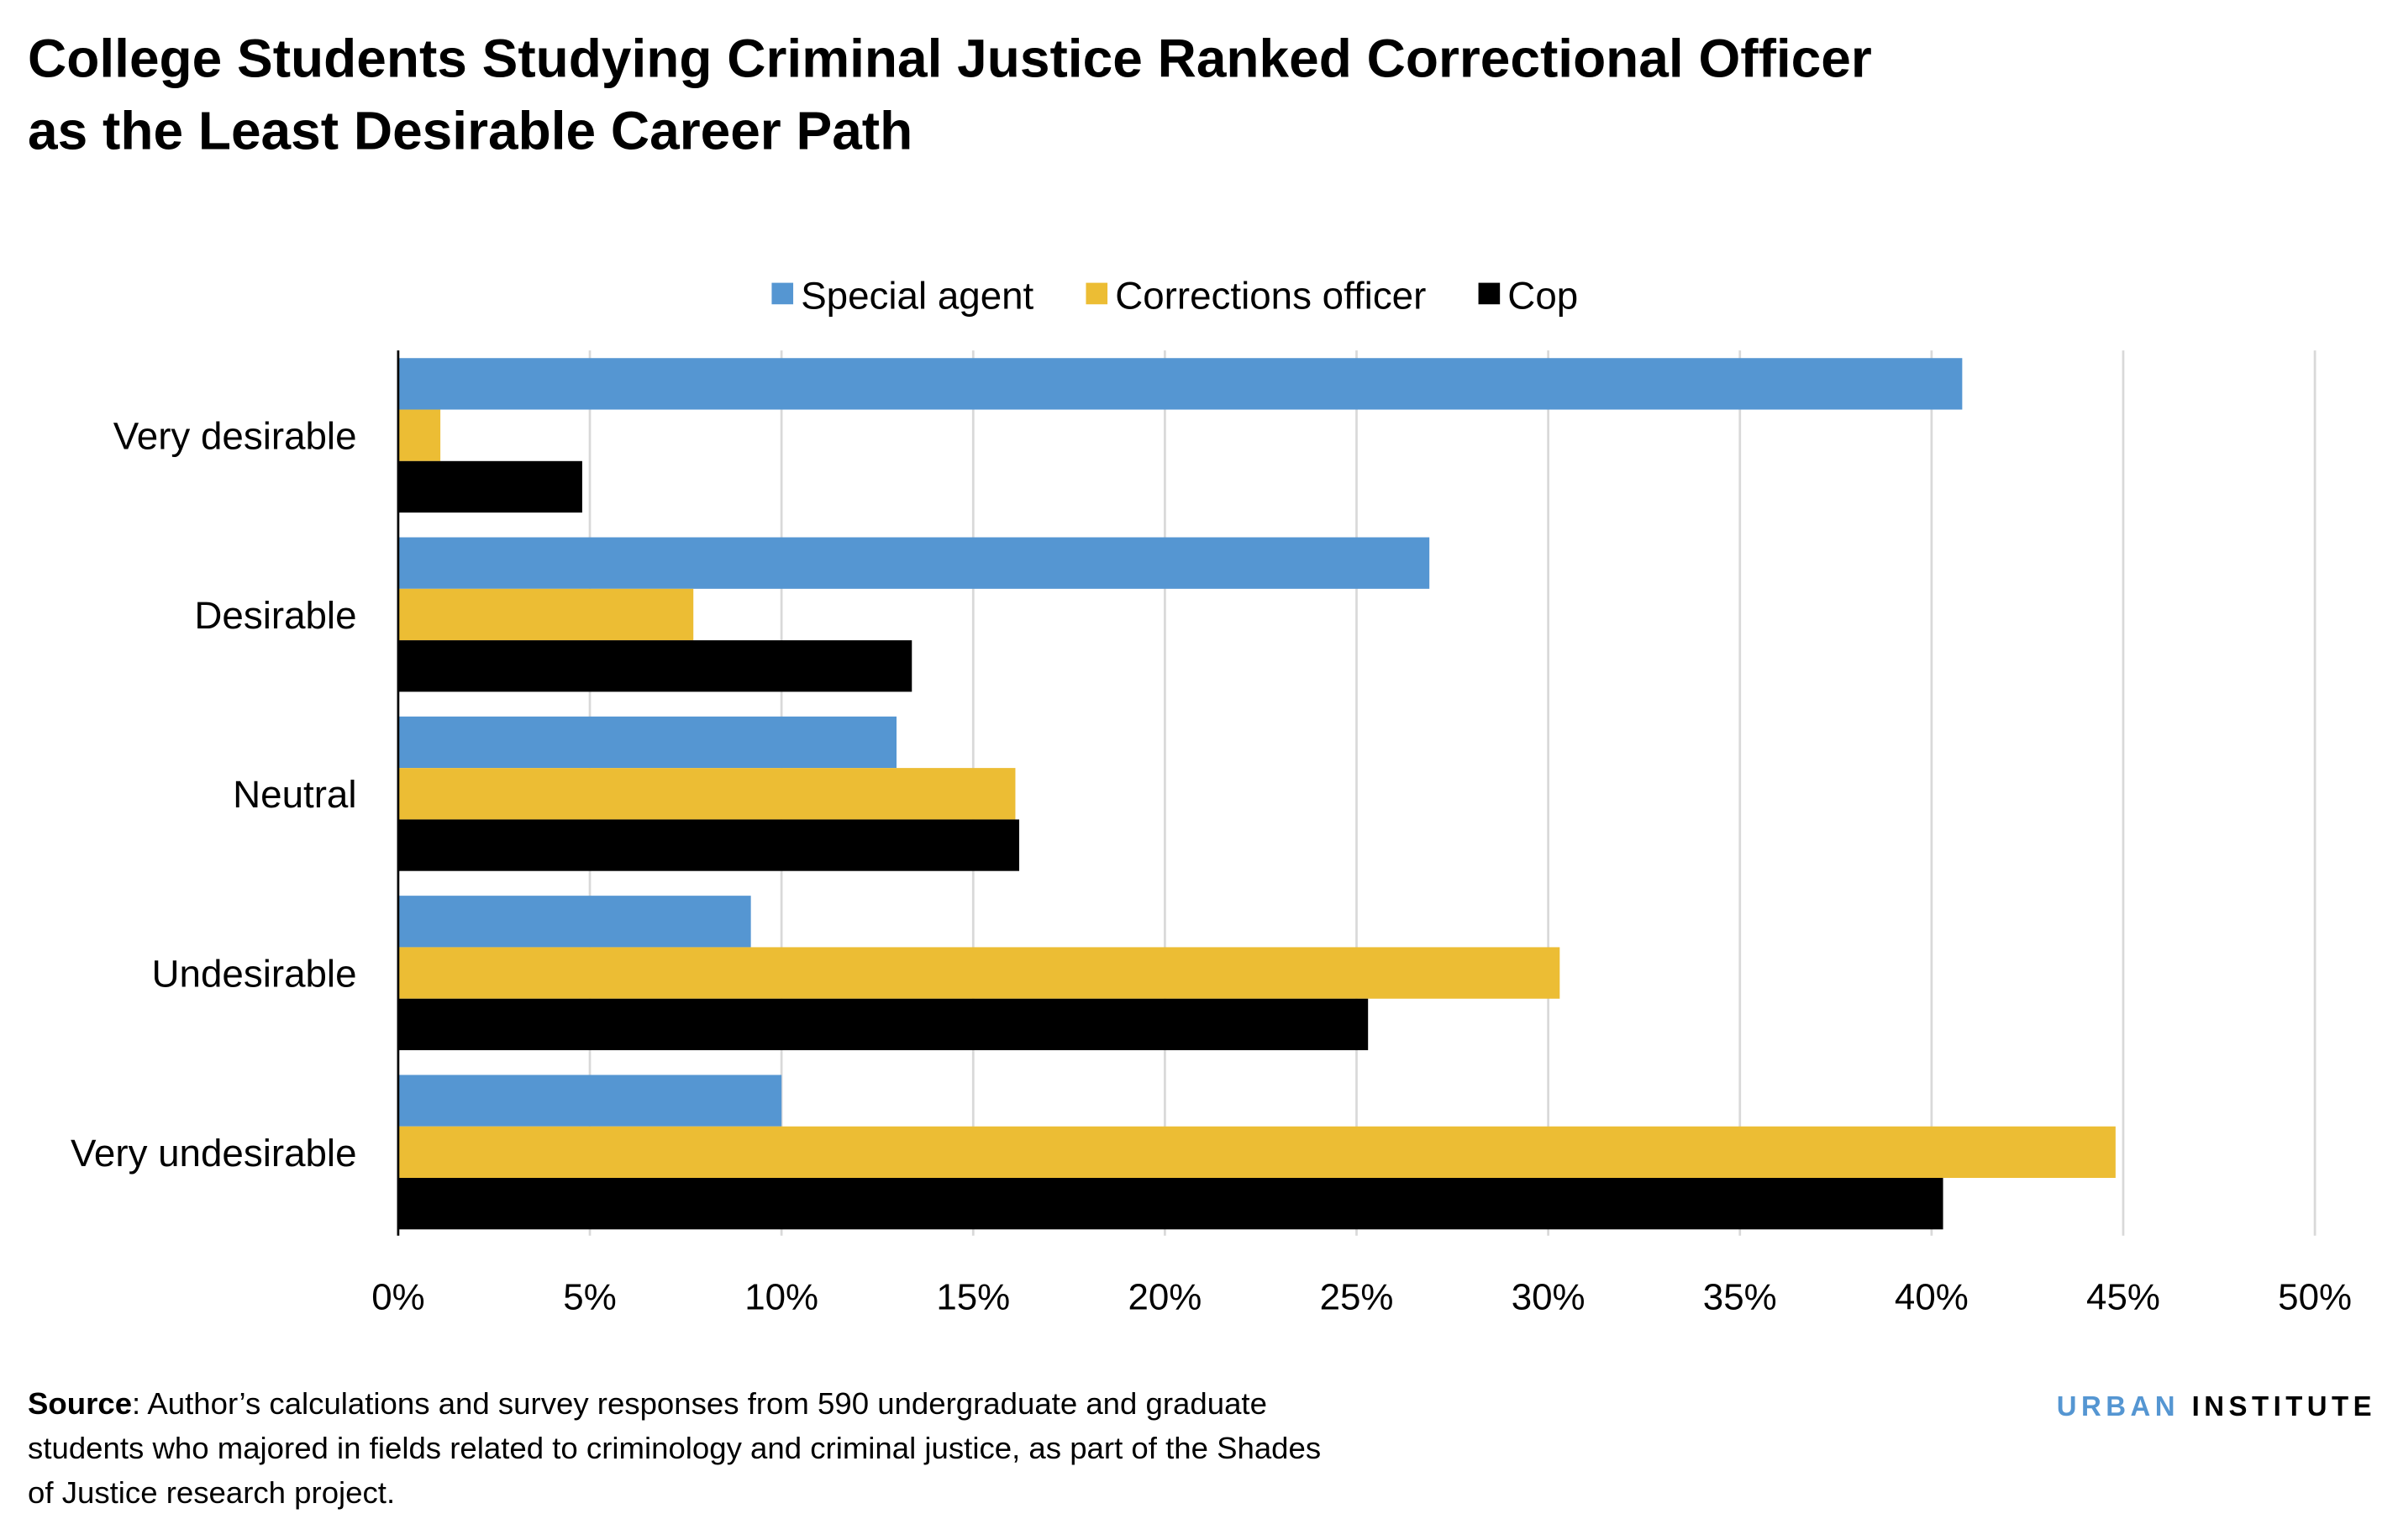 The height and width of the screenshot is (1540, 2398). What do you see at coordinates (2118, 1406) in the screenshot?
I see `logo-part-1: URBAN` at bounding box center [2118, 1406].